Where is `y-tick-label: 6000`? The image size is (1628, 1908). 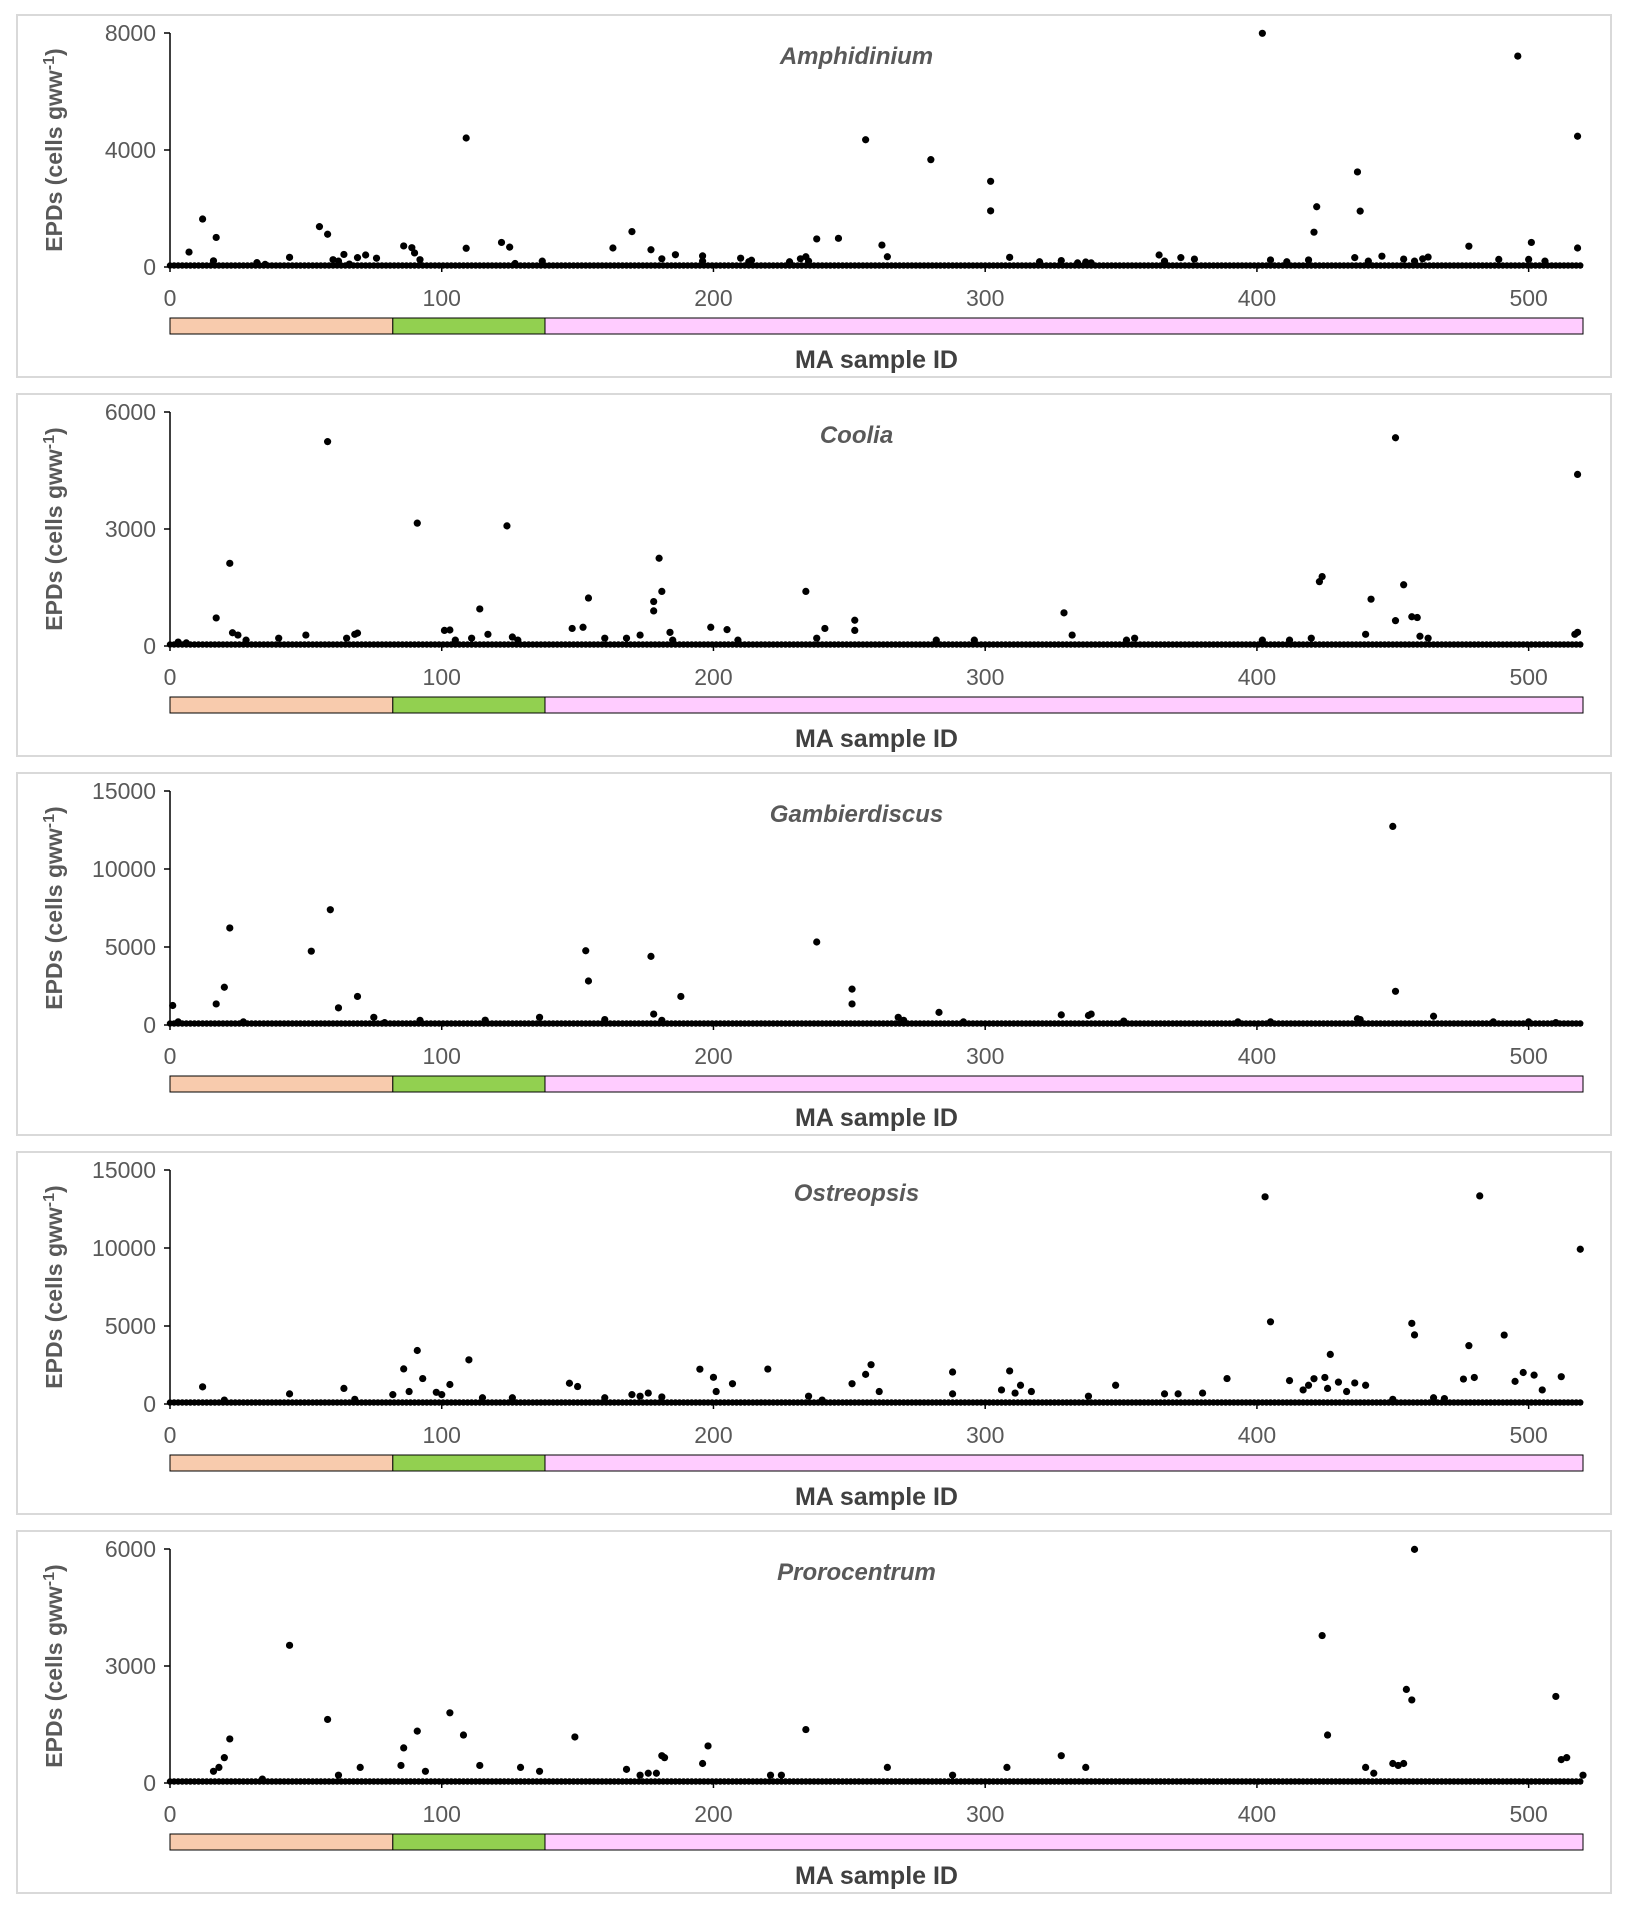 y-tick-label: 6000 is located at coordinates (130, 1549).